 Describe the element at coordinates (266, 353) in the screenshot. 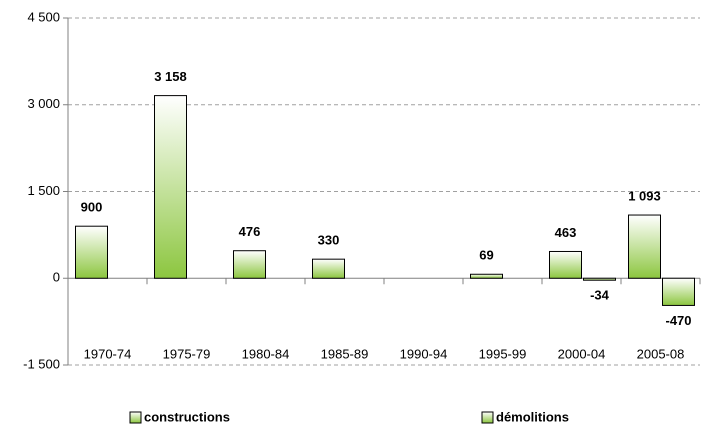

I see `x-tick-label: 1980-84` at that location.